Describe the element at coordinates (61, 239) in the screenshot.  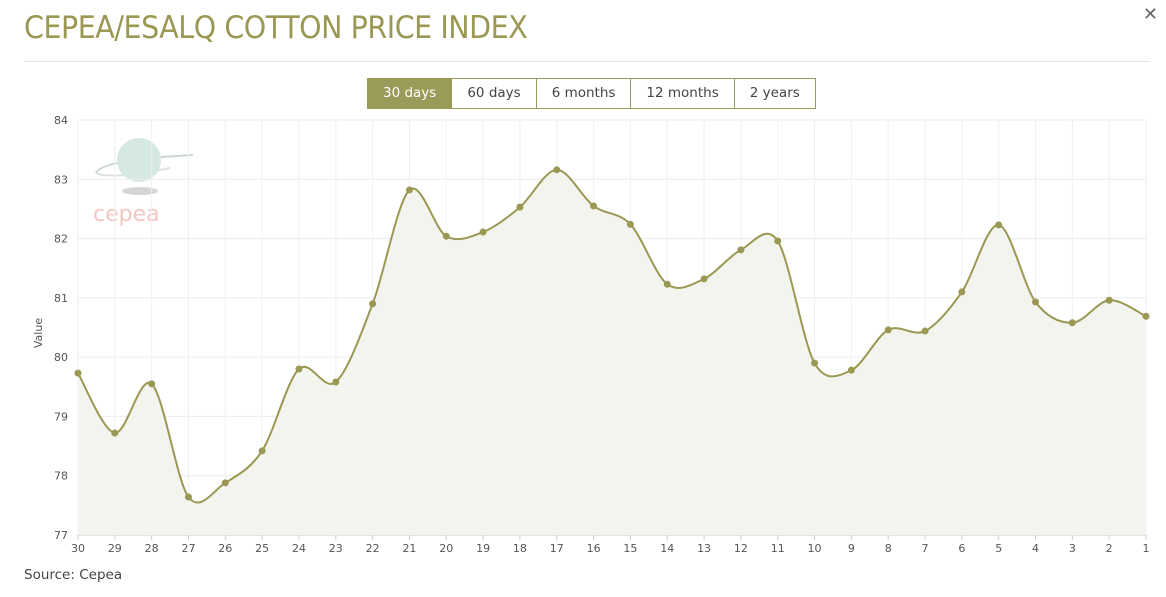
I see `y-tick-label: 82` at that location.